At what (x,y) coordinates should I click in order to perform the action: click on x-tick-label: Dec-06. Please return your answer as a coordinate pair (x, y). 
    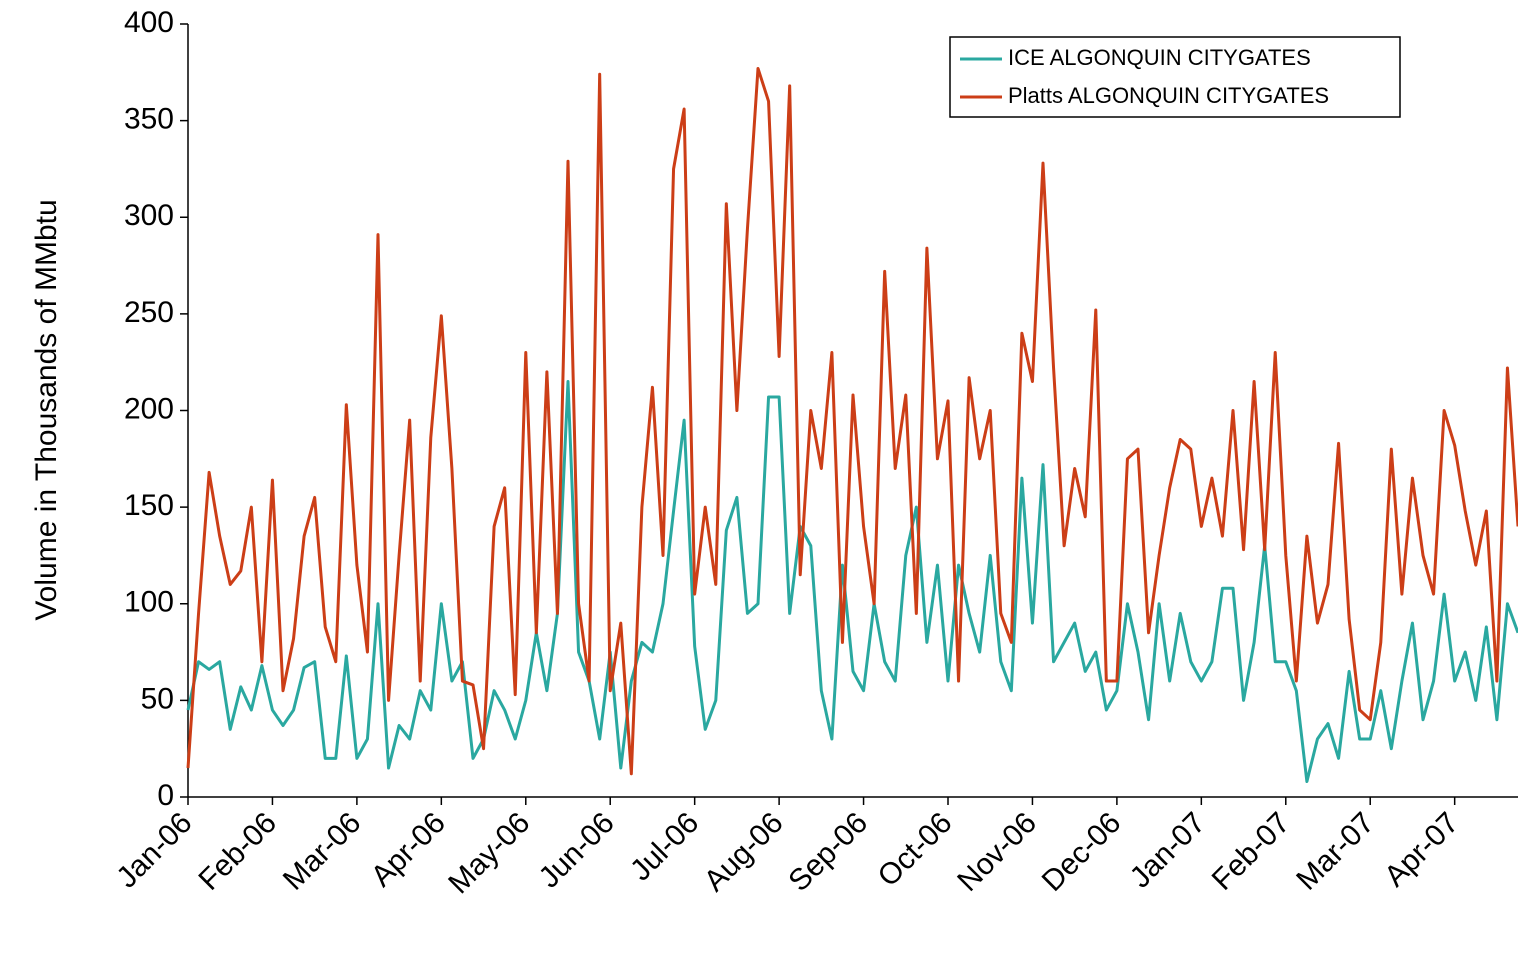
    Looking at the image, I should click on (1082, 852).